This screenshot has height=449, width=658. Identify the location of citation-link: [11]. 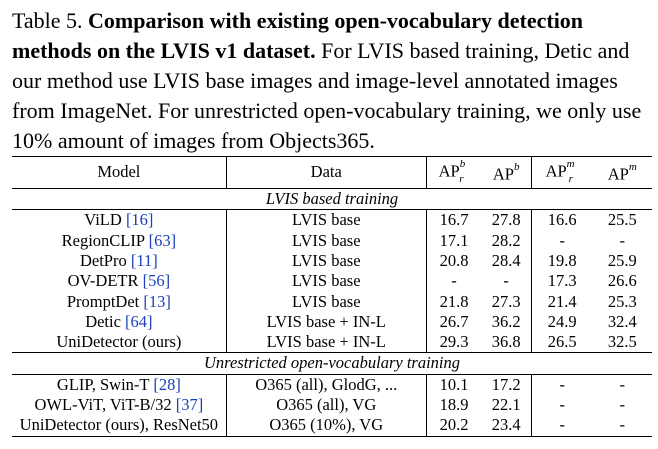
(144, 260).